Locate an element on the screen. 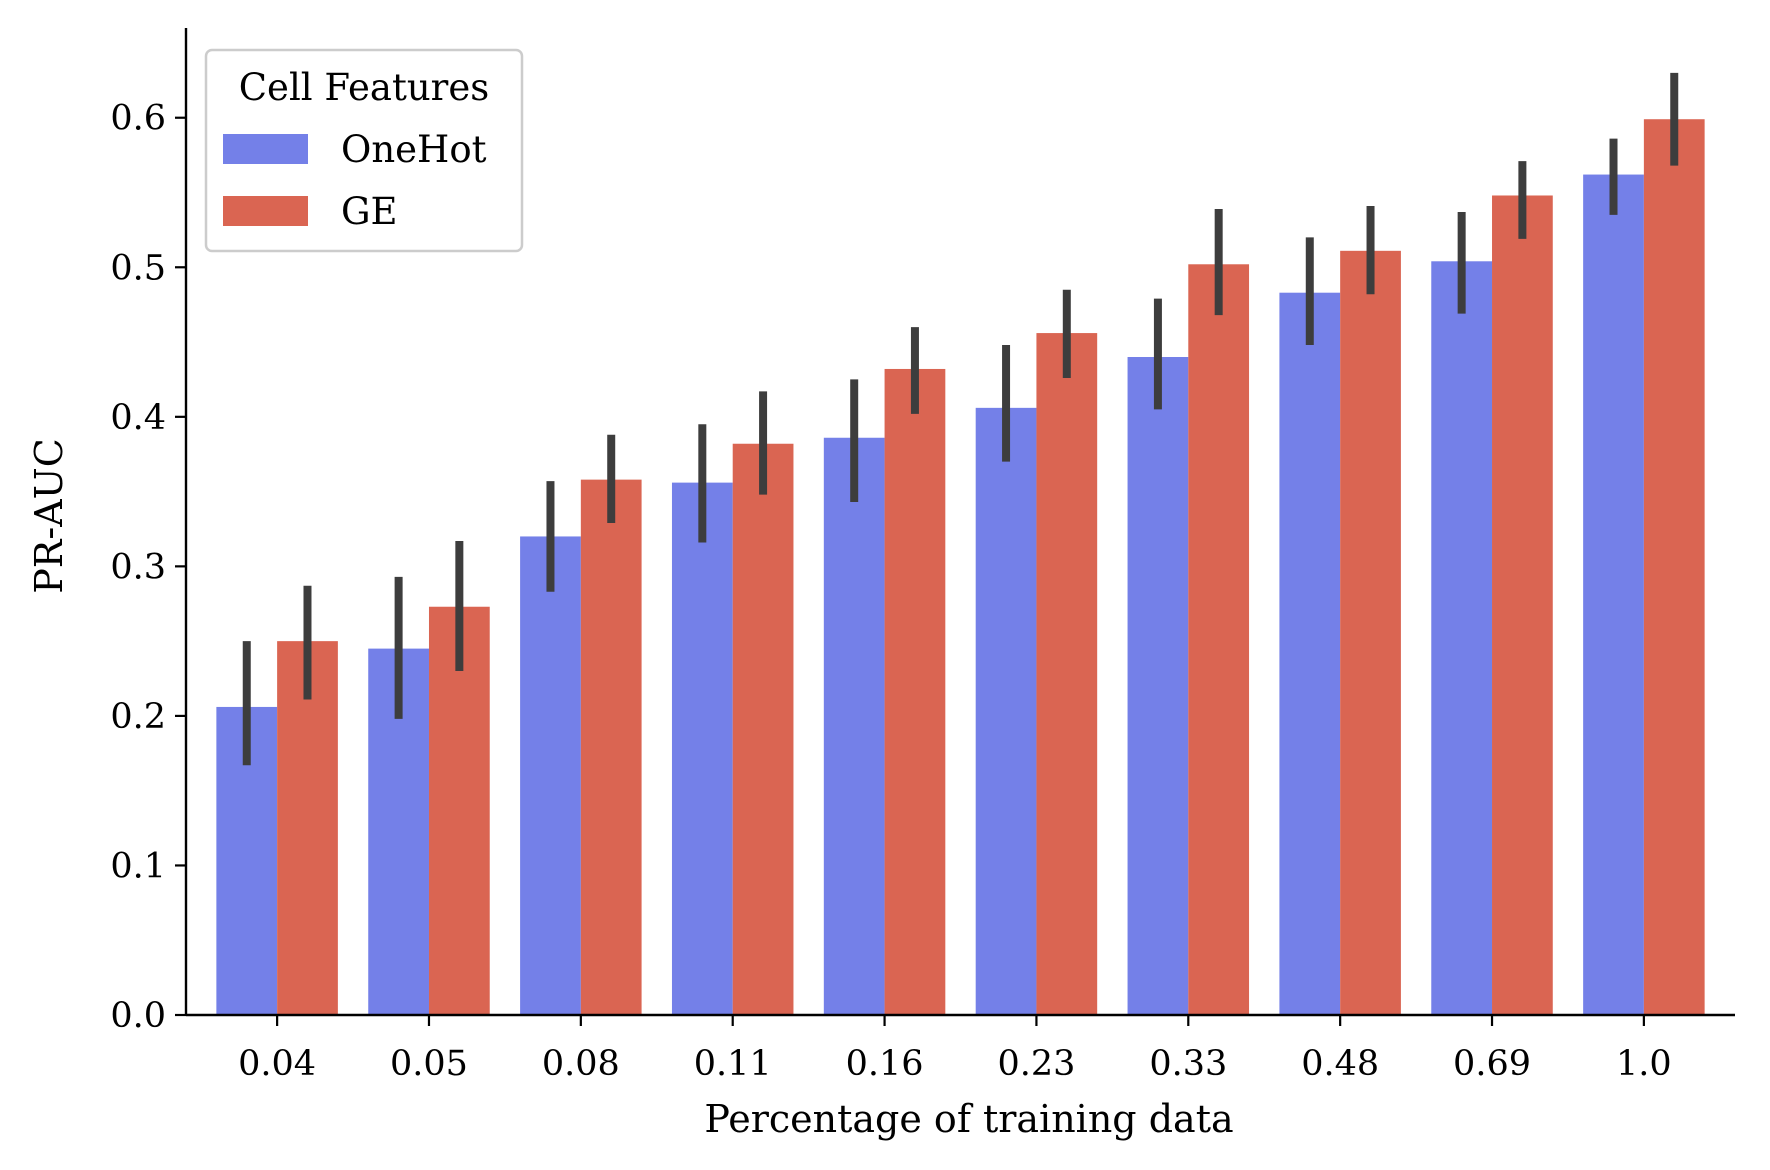 This screenshot has height=1170, width=1770. bar-ge-0.11 is located at coordinates (763, 729).